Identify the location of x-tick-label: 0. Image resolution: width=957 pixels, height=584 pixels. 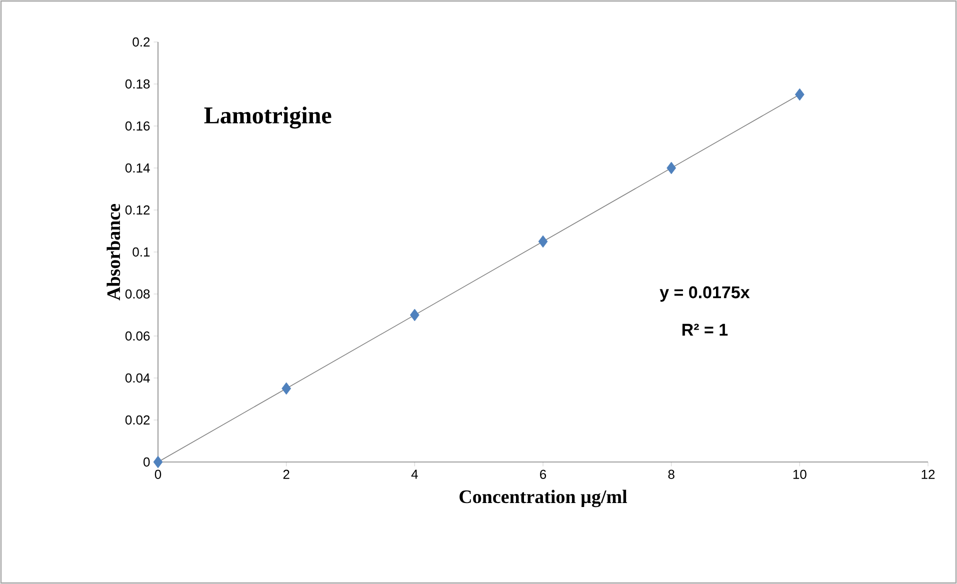
(158, 474).